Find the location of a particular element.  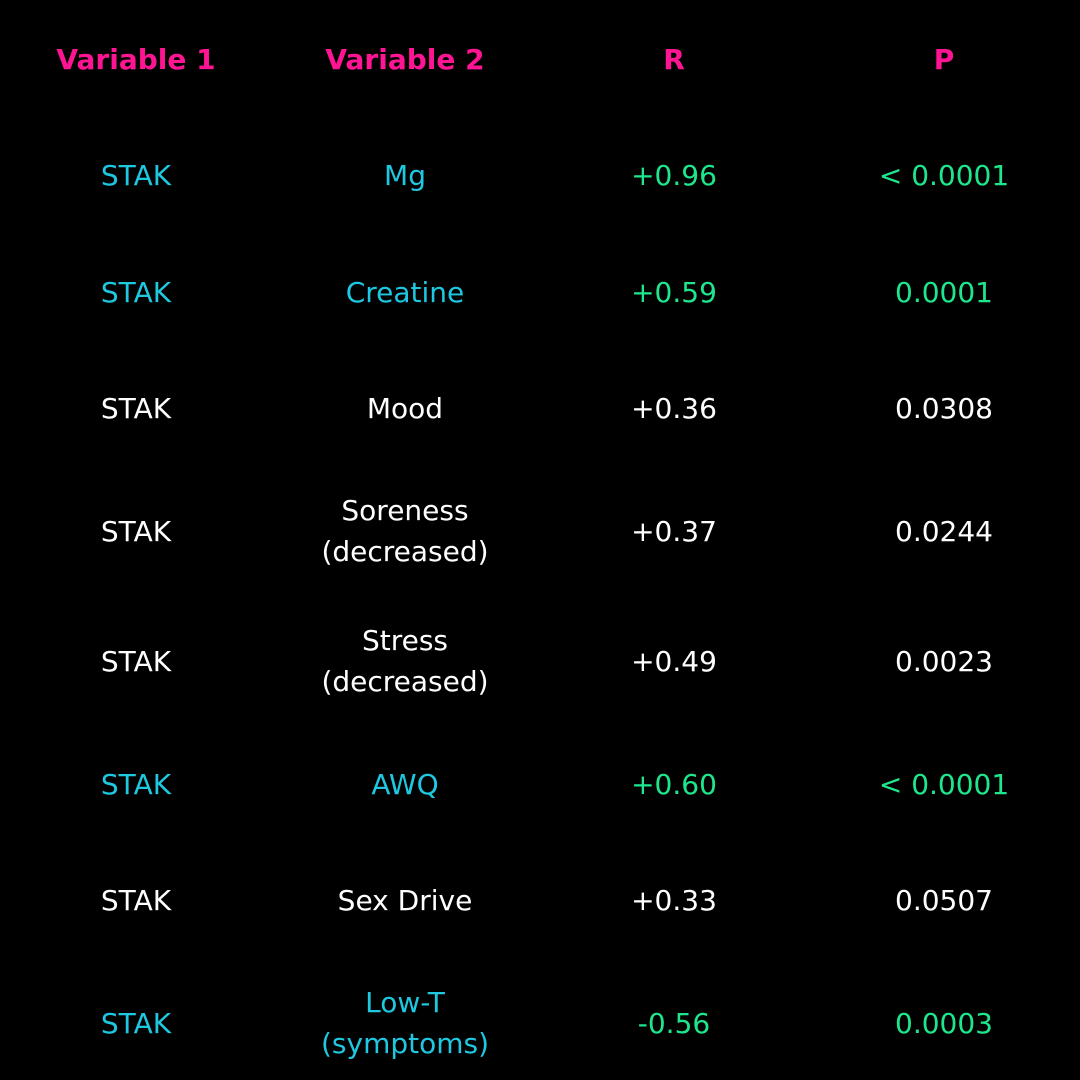

variable-2-cell: AWQ is located at coordinates (405, 784).